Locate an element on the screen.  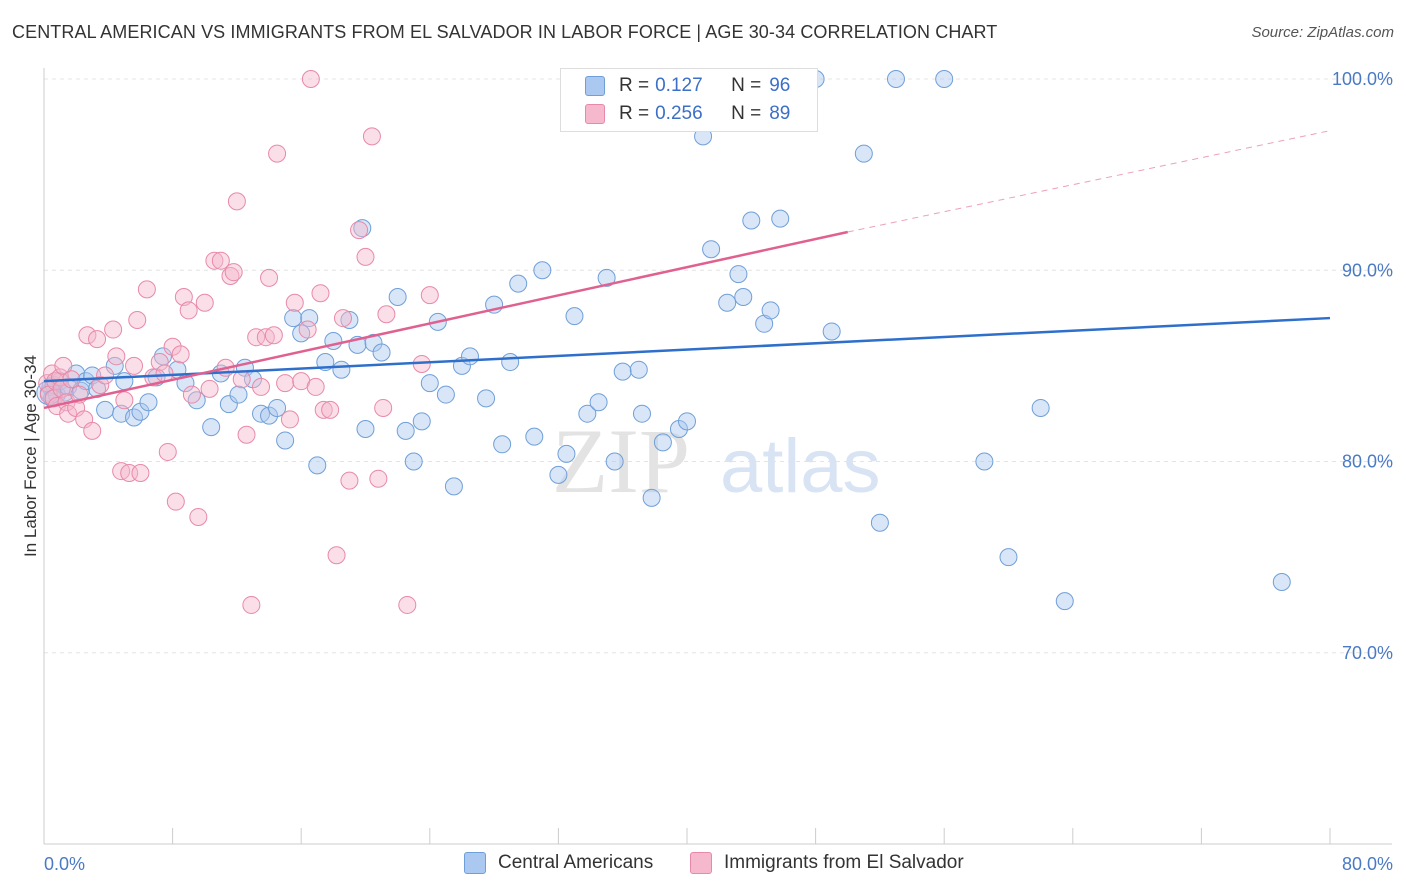
legend-item-salvador: Immigrants from El Salvador is located at coordinates (827, 863).